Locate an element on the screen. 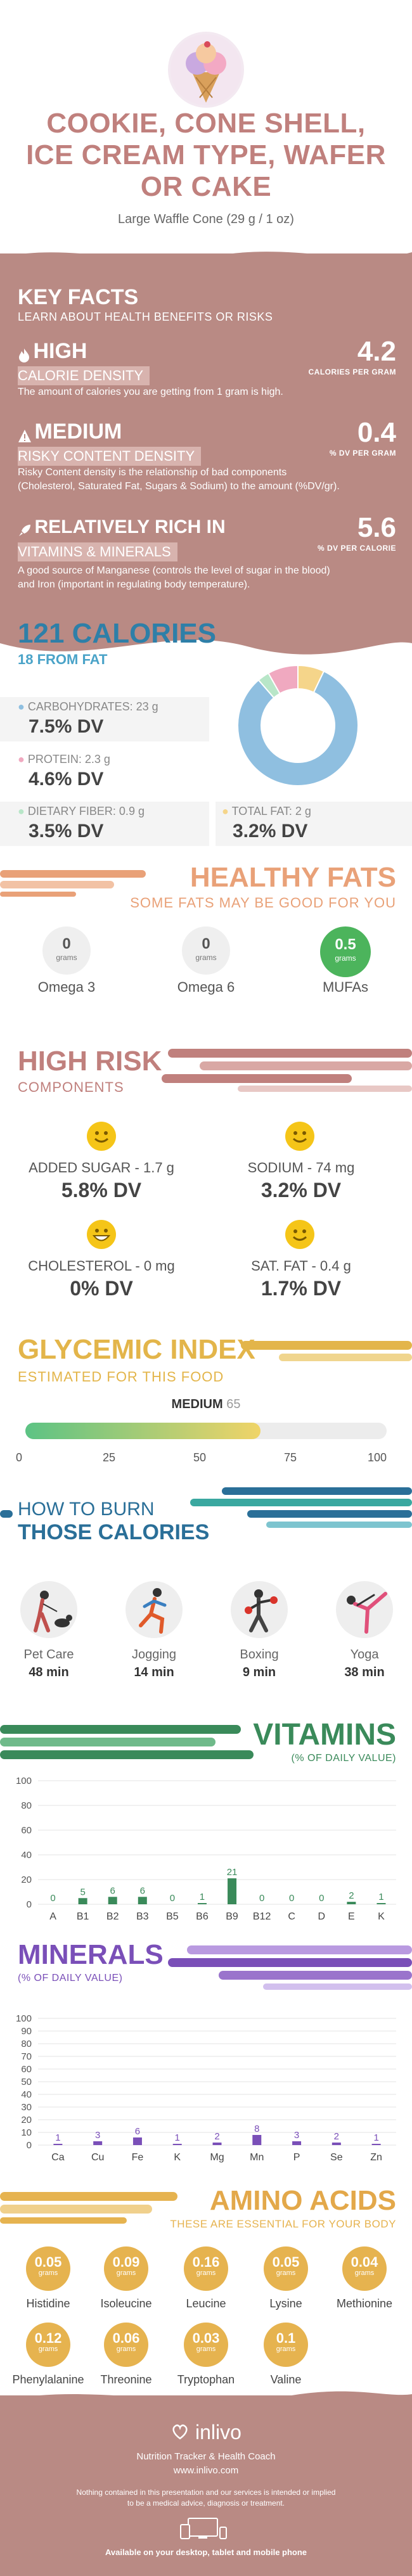  lysine-label: Lysine is located at coordinates (285, 2303).